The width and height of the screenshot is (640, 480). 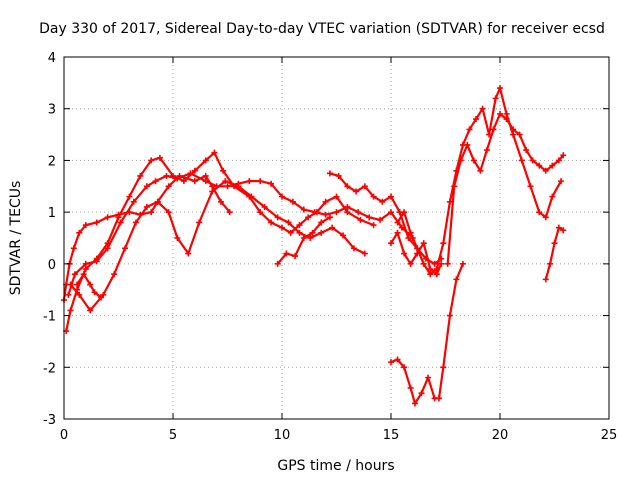 I want to click on y-tick-label: -3, so click(x=49, y=420).